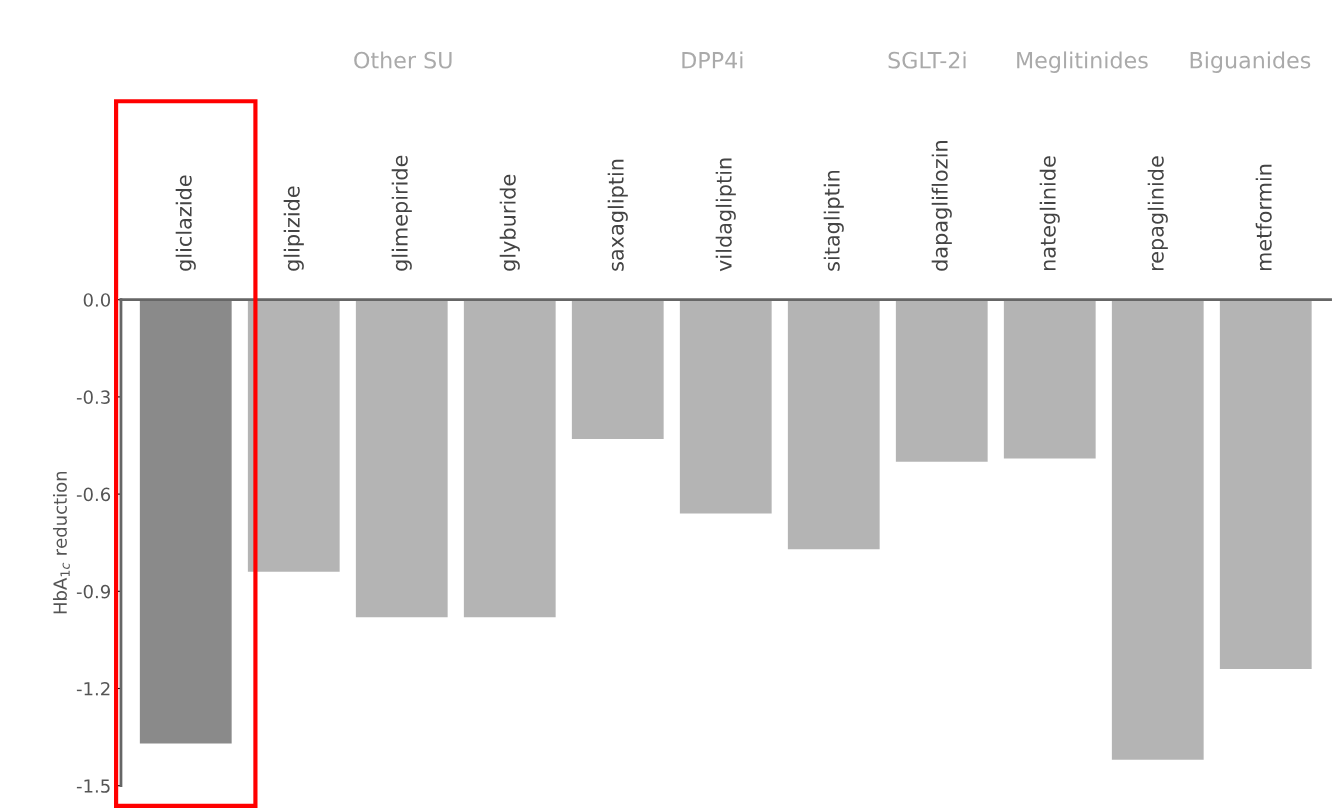 The width and height of the screenshot is (1344, 810). I want to click on text: Meglitinides, so click(1082, 62).